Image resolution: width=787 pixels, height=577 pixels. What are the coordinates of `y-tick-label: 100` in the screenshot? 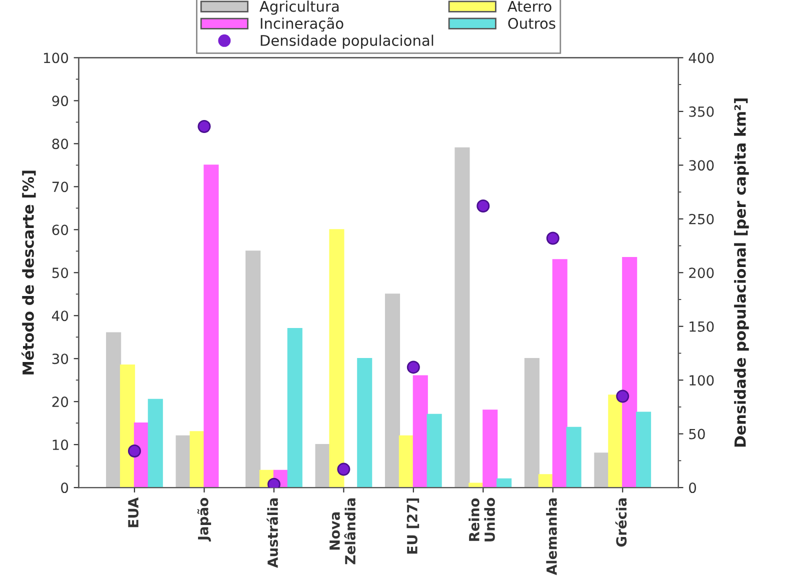 It's located at (56, 58).